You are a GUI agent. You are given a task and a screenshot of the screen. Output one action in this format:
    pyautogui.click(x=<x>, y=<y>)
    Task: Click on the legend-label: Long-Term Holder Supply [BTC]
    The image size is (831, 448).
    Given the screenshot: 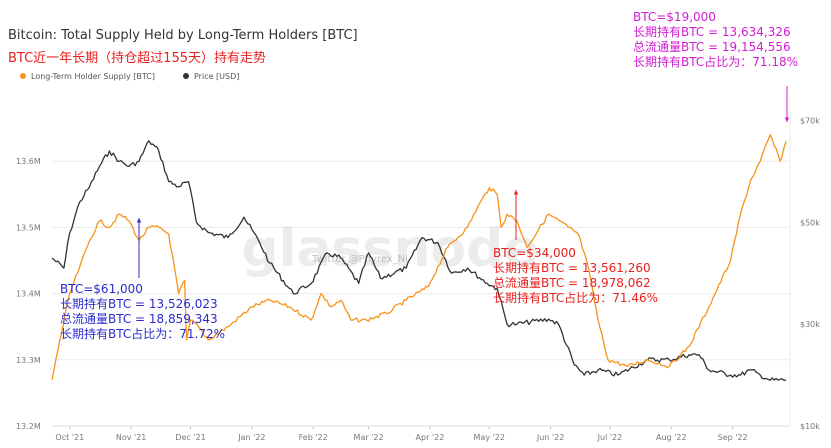 What is the action you would take?
    pyautogui.click(x=93, y=76)
    